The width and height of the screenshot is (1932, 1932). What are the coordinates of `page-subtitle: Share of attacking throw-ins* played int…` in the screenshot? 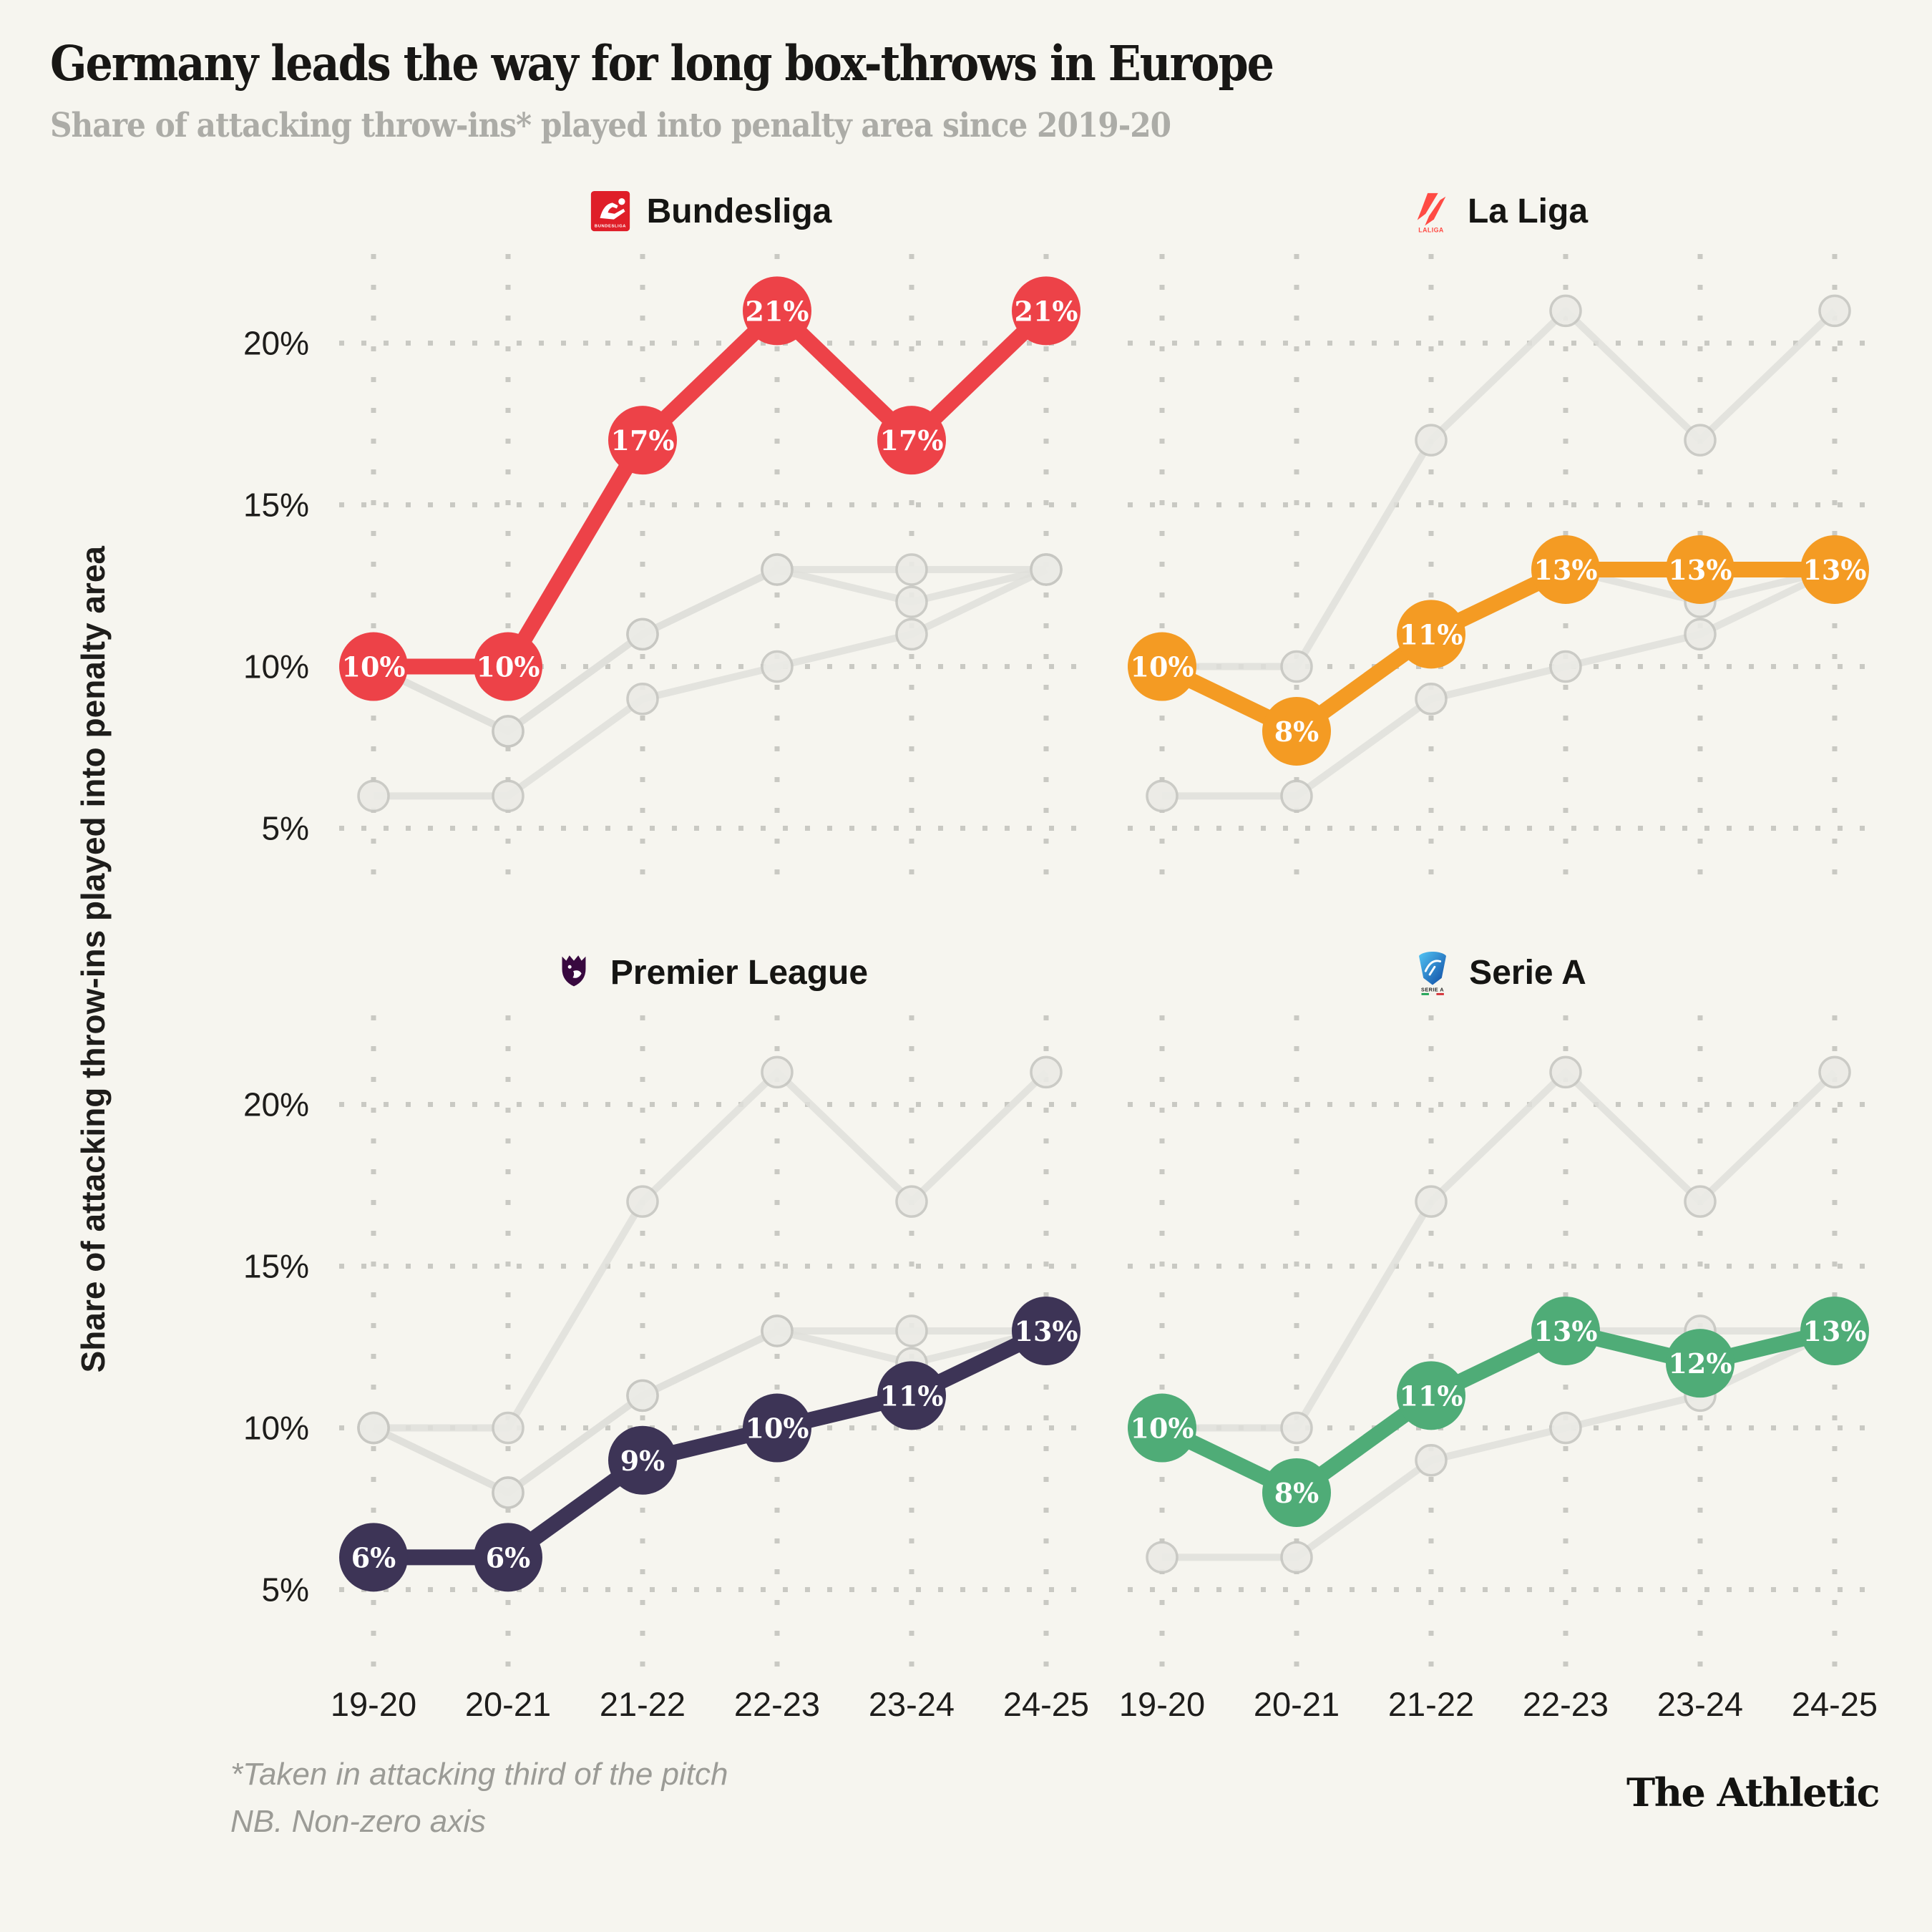 It's located at (610, 125).